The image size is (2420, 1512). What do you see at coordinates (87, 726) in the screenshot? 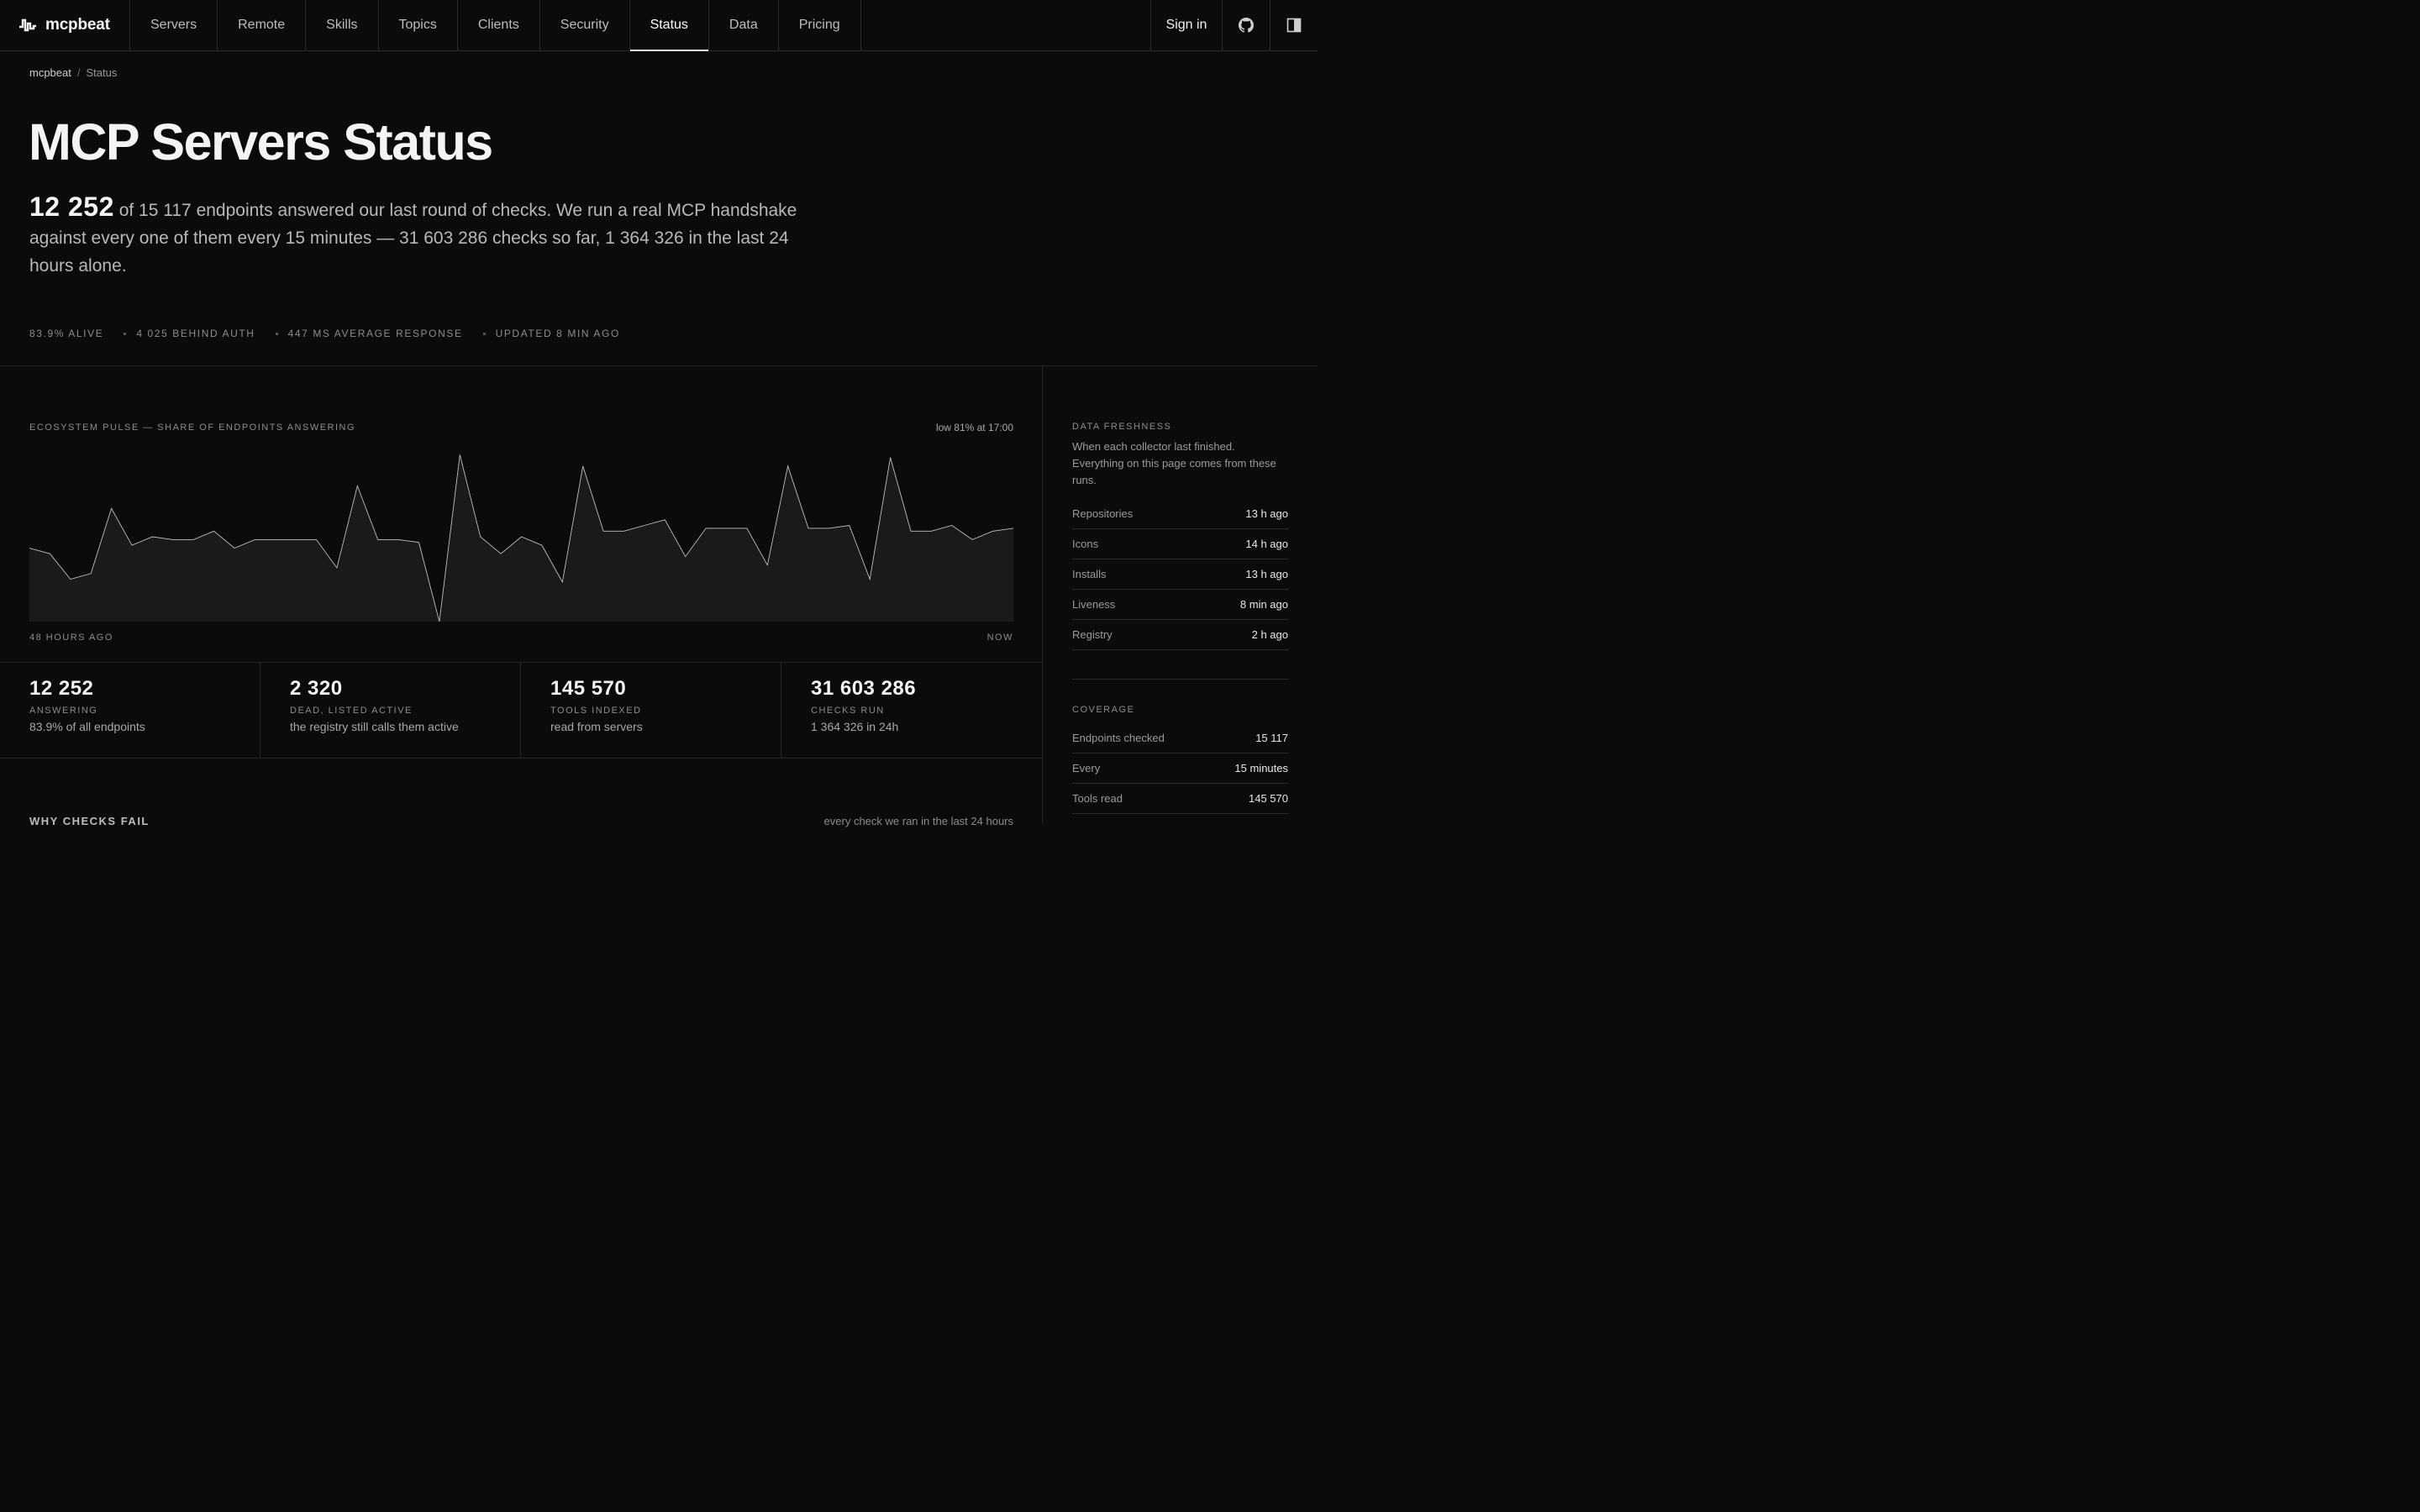
I see `stat-subtext: 83.9% of all endpoints` at bounding box center [87, 726].